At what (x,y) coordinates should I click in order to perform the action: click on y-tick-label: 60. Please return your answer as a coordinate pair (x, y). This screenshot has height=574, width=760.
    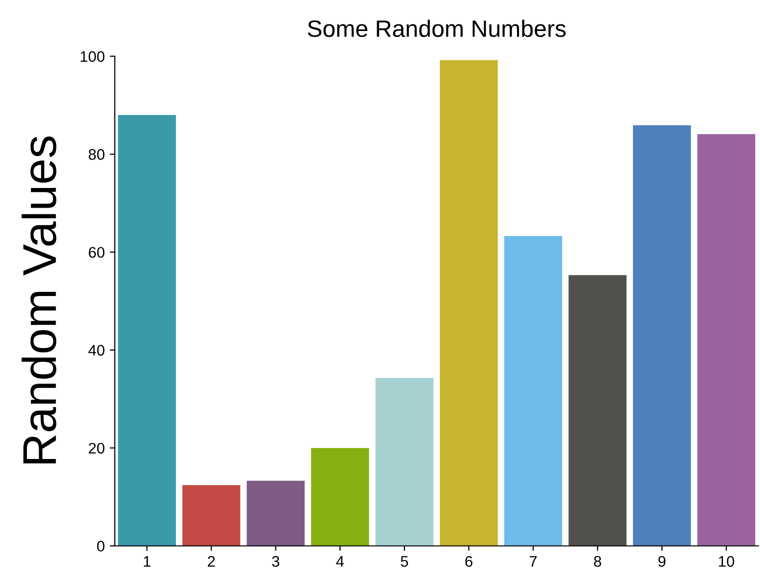
    Looking at the image, I should click on (96, 252).